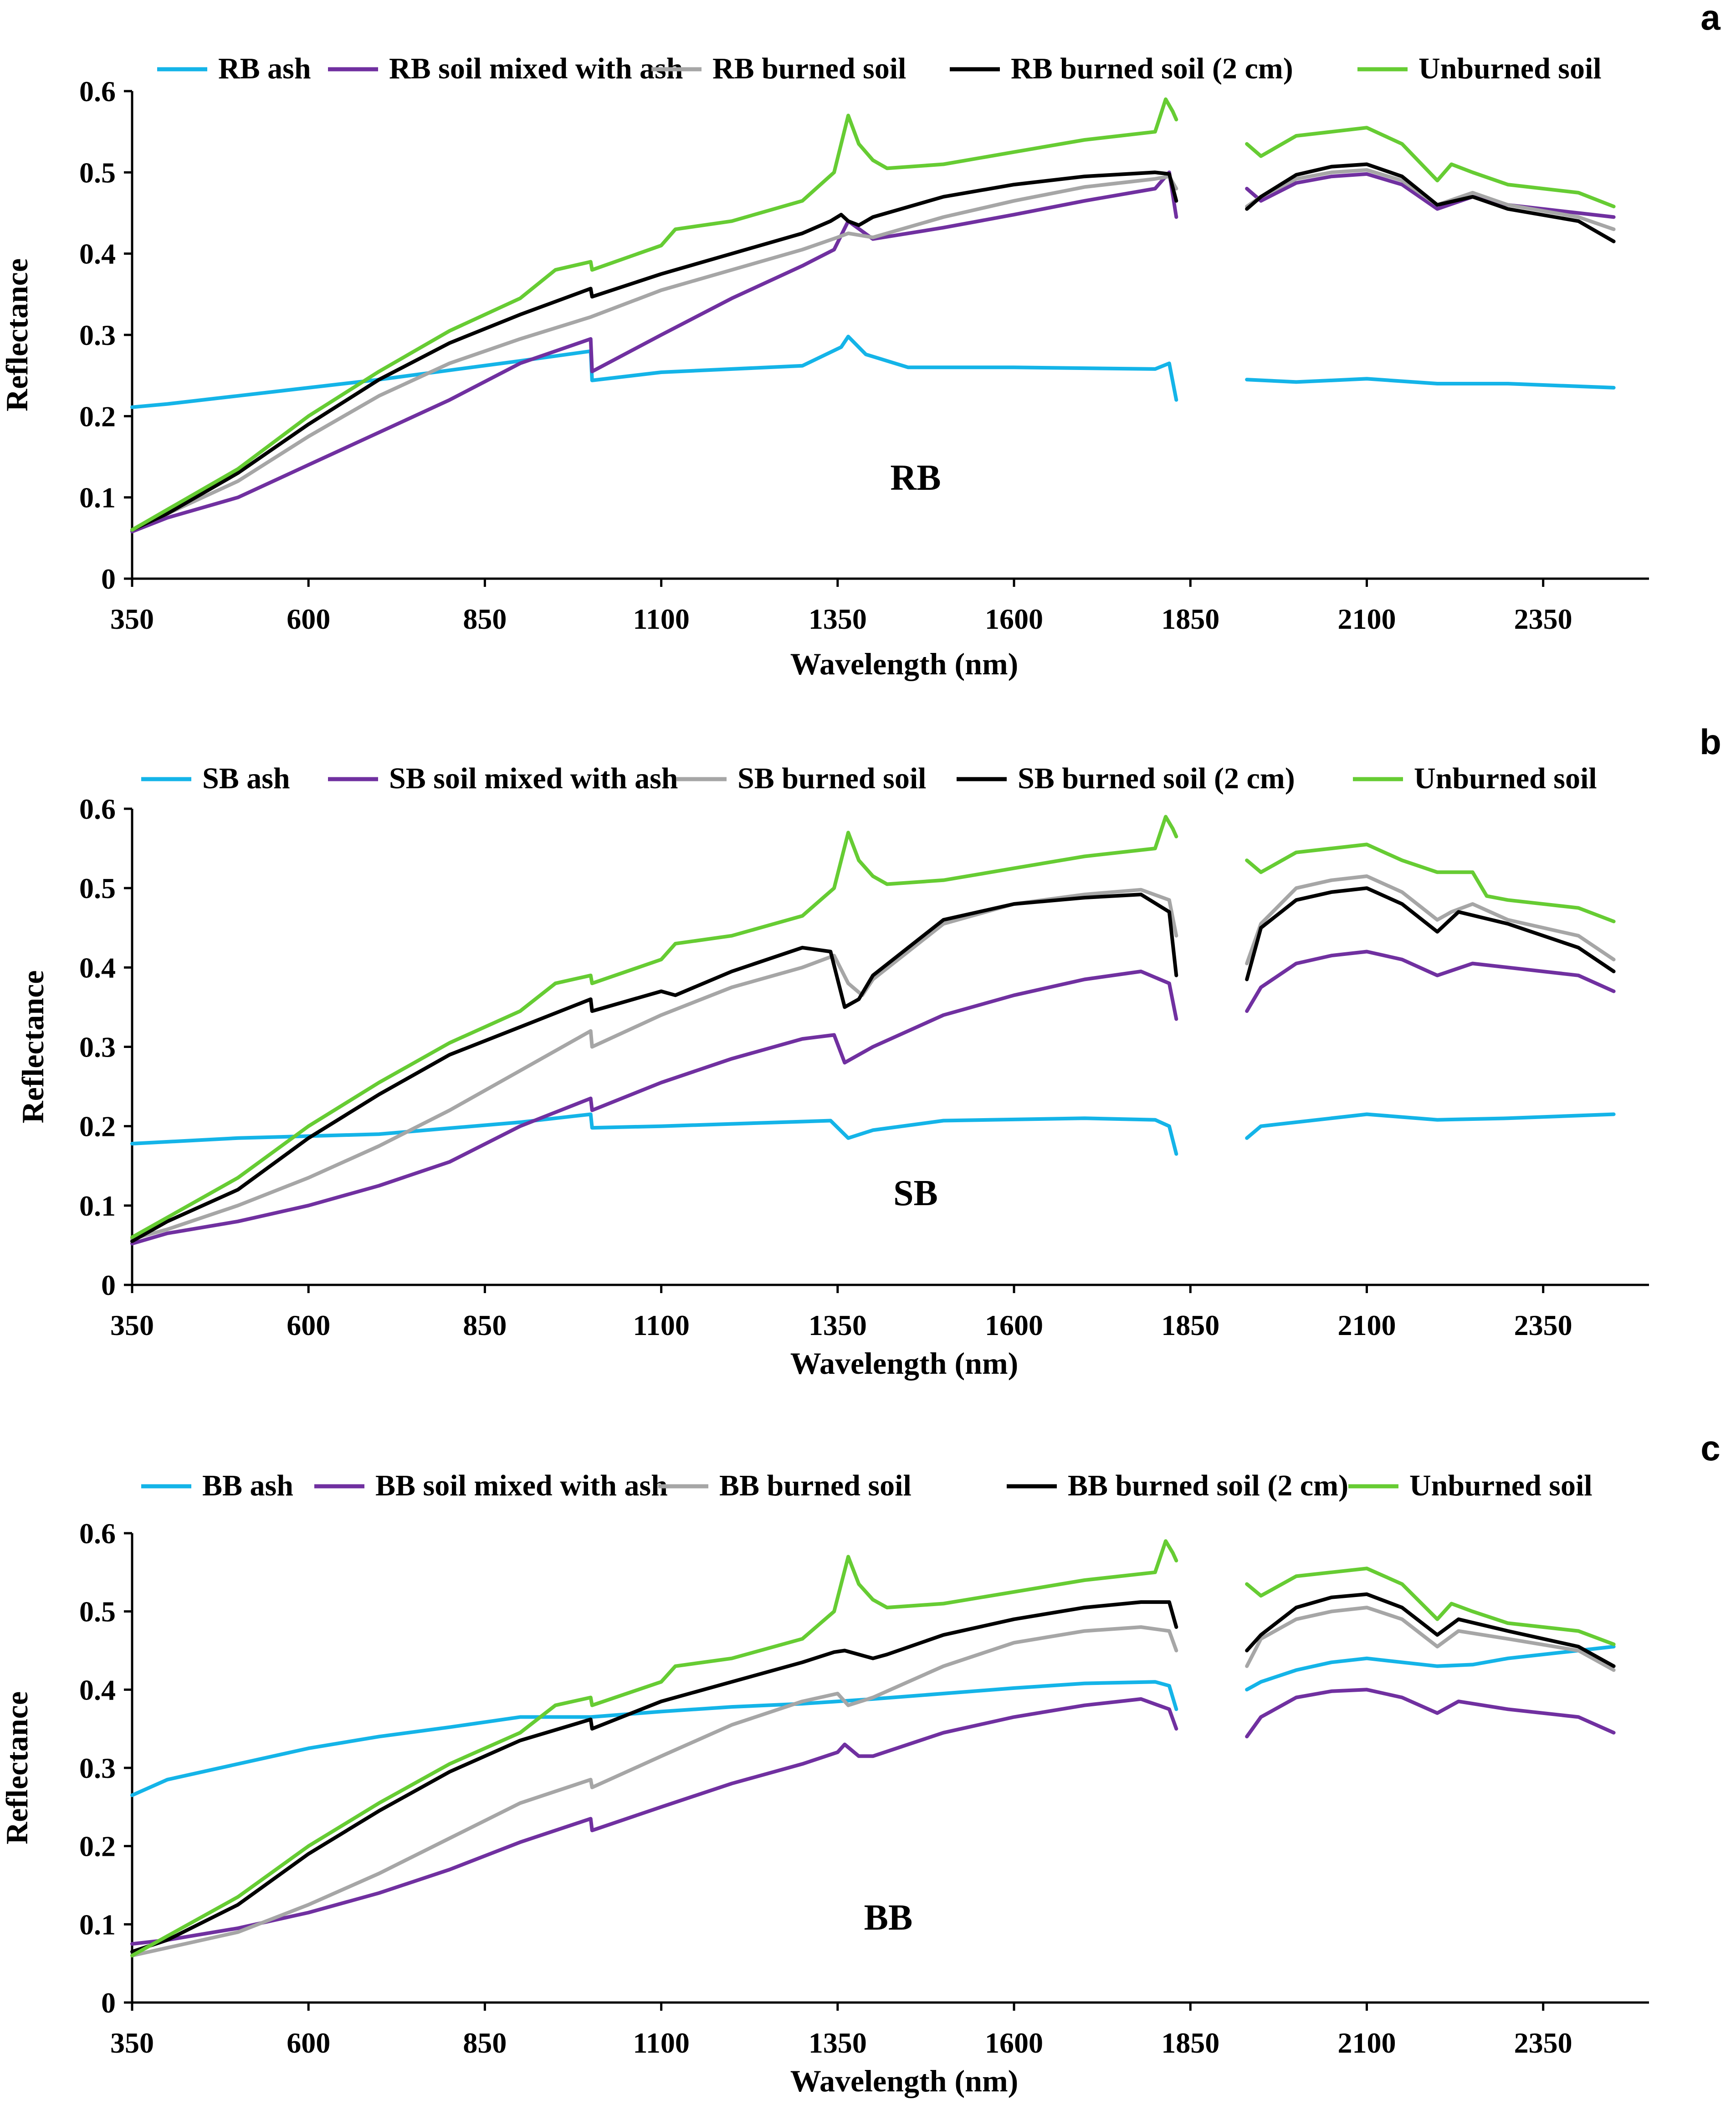  I want to click on legend-label: BB burned soil, so click(815, 1485).